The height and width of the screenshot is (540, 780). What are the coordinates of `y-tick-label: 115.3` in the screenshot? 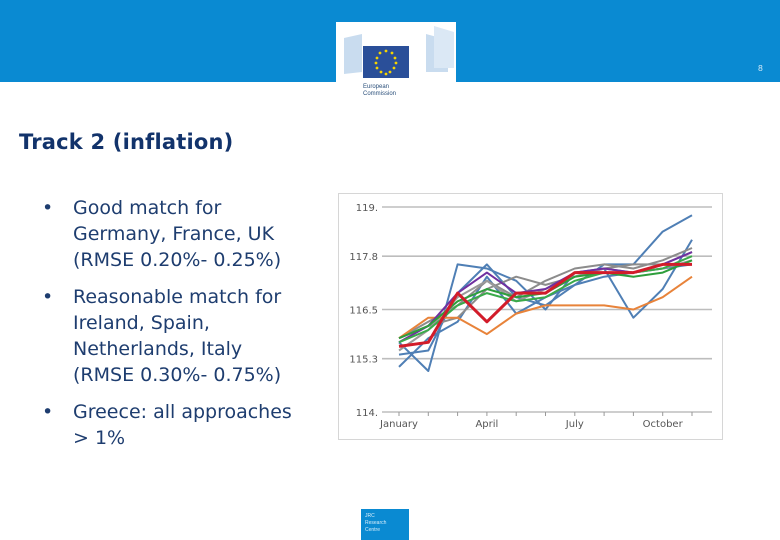 It's located at (363, 360).